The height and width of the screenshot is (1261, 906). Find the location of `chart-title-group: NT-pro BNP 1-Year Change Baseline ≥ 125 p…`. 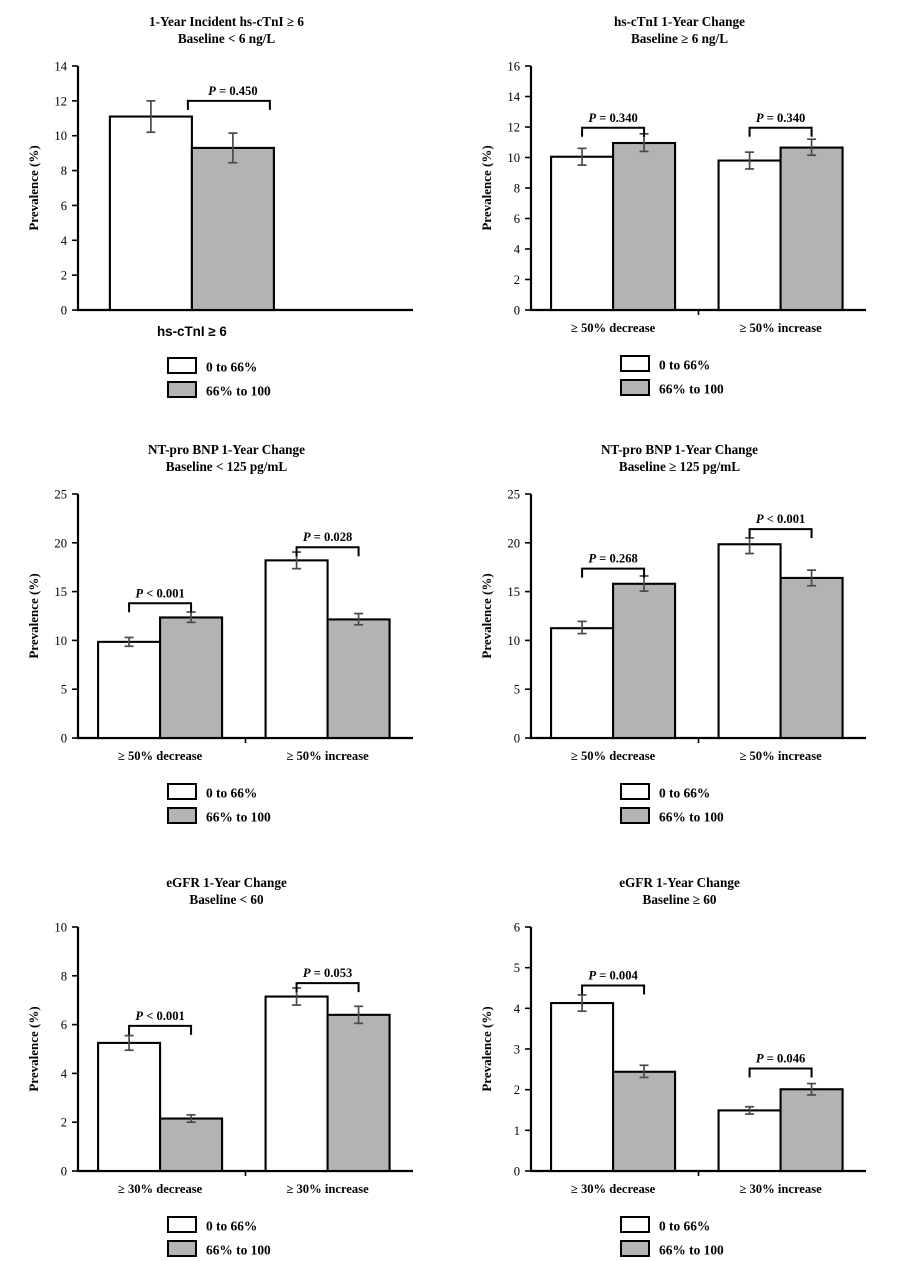

chart-title-group: NT-pro BNP 1-Year Change Baseline ≥ 125 p… is located at coordinates (679, 458).